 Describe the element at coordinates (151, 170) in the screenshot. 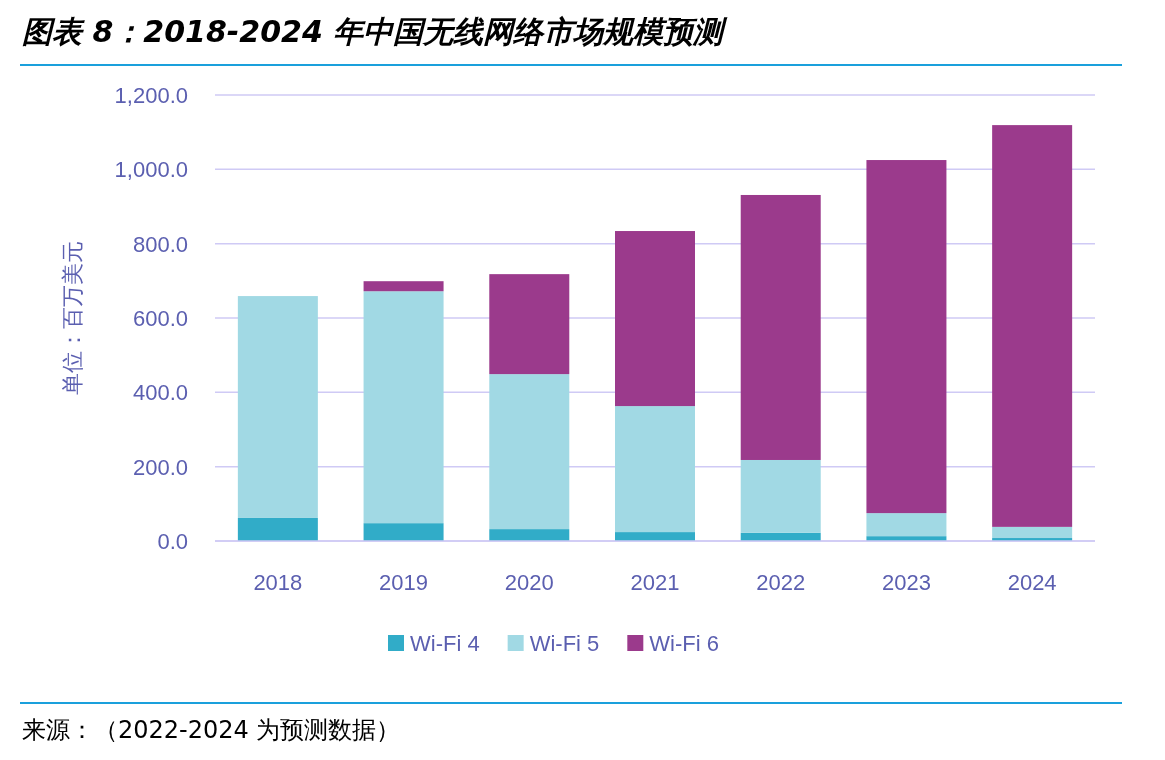

I see `y-tick-label: 1,000.0` at that location.